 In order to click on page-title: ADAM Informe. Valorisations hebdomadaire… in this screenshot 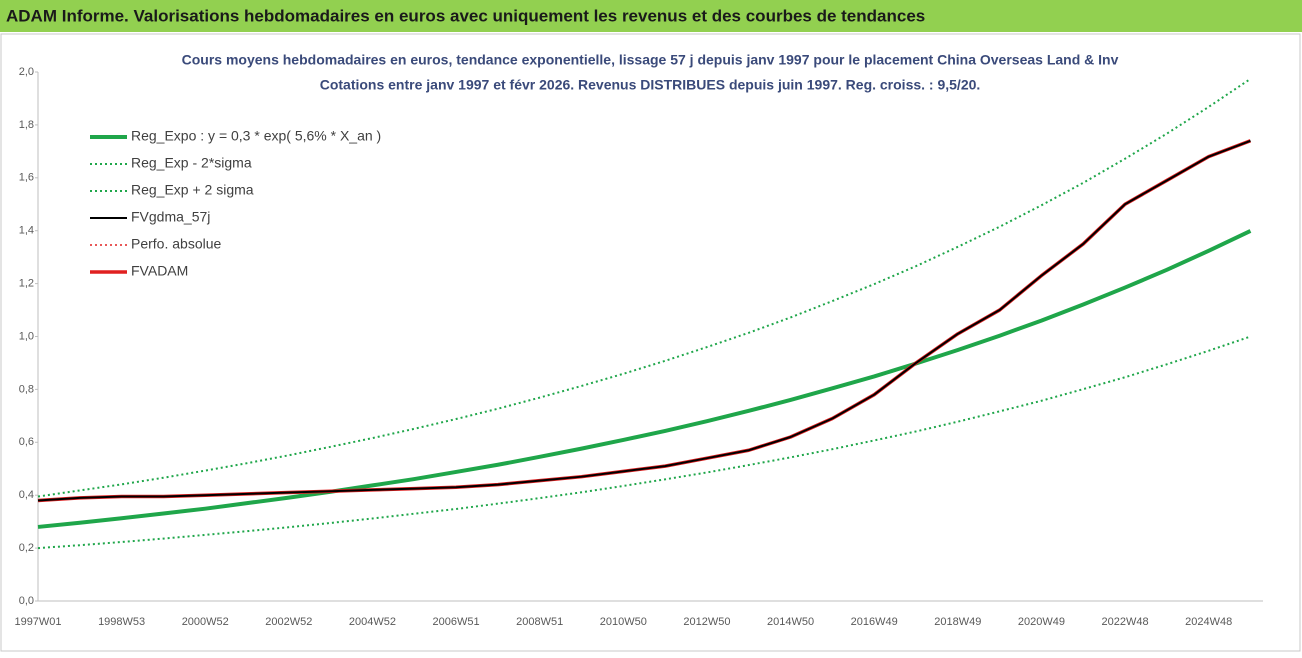, I will do `click(465, 15)`.